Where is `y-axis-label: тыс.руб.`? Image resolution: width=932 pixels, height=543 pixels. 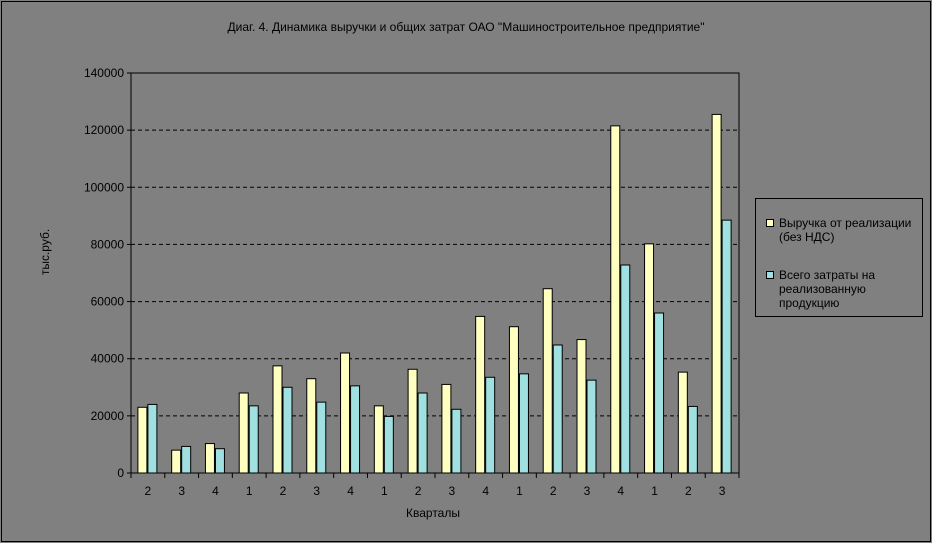
y-axis-label: тыс.руб. is located at coordinates (45, 252).